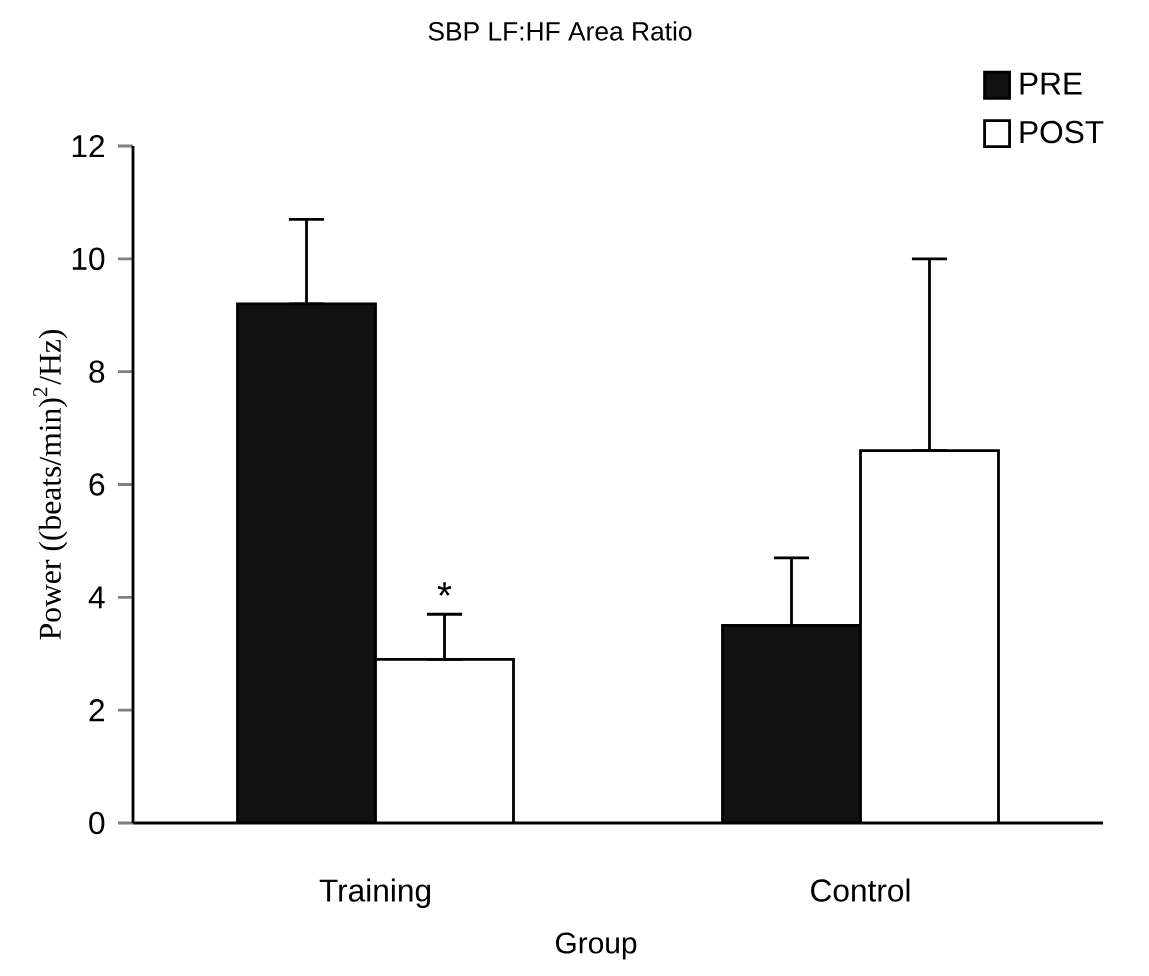  What do you see at coordinates (560, 31) in the screenshot?
I see `chart-title: SBP LF:HF Area Ratio` at bounding box center [560, 31].